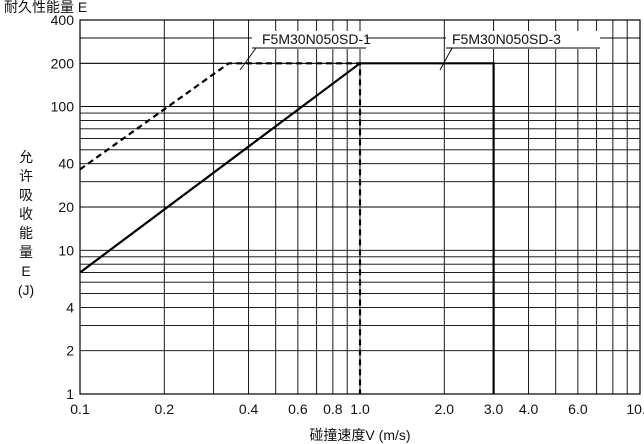 The width and height of the screenshot is (644, 444). I want to click on x-tick-label: 0.8, so click(333, 409).